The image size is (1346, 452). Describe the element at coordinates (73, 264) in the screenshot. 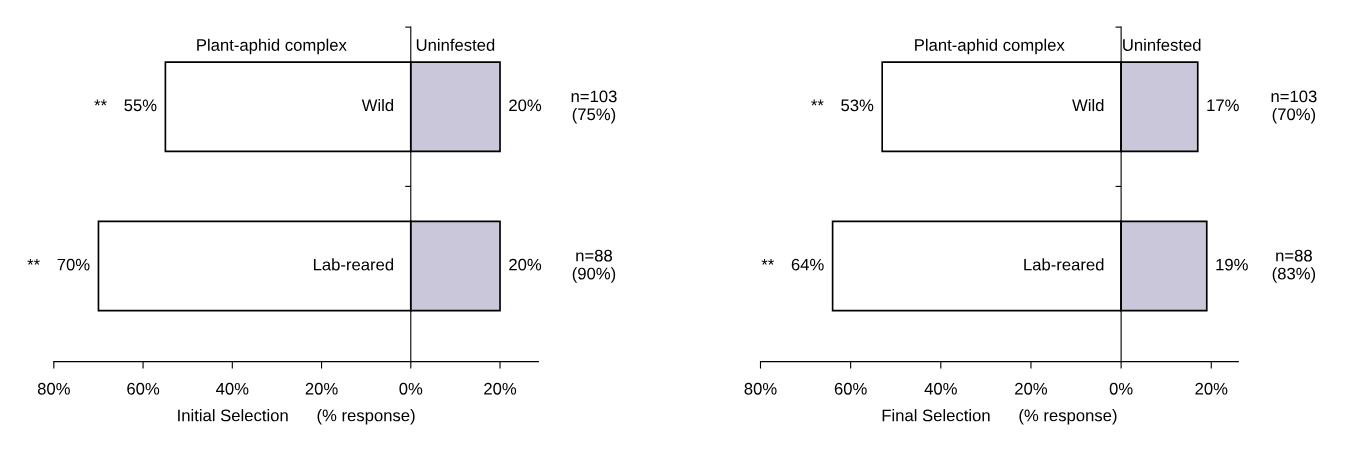

I see `data-label: 70%` at that location.